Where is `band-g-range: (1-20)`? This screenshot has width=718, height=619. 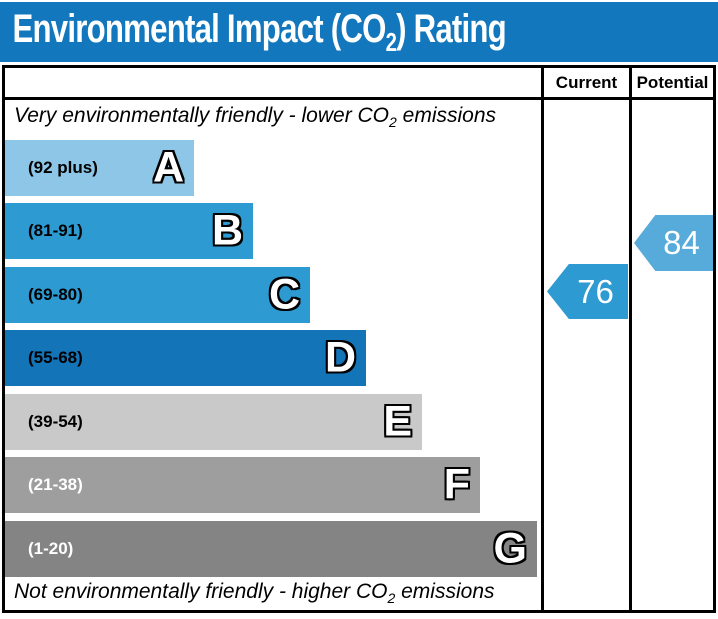 band-g-range: (1-20) is located at coordinates (51, 548).